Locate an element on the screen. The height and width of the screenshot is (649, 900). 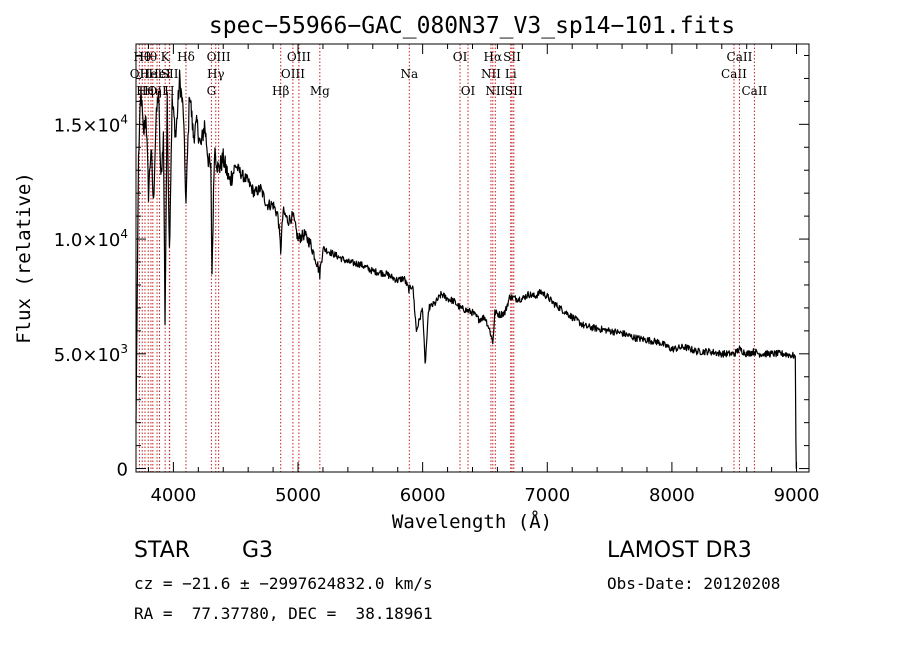
spectral-line-label-17: OIII is located at coordinates (299, 57).